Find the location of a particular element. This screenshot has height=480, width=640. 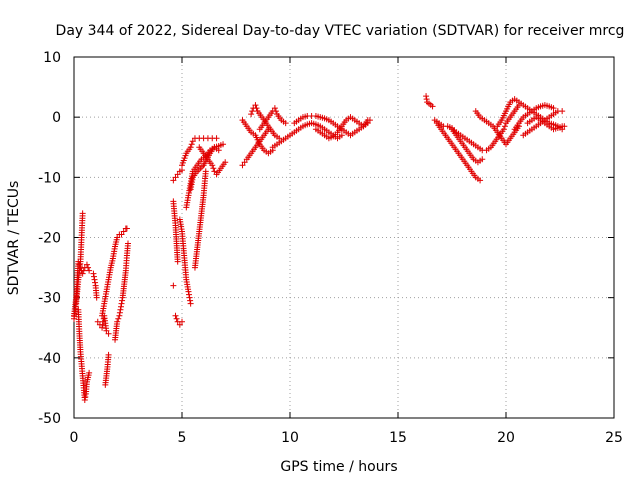

y-tick-label: 10 is located at coordinates (52, 58).